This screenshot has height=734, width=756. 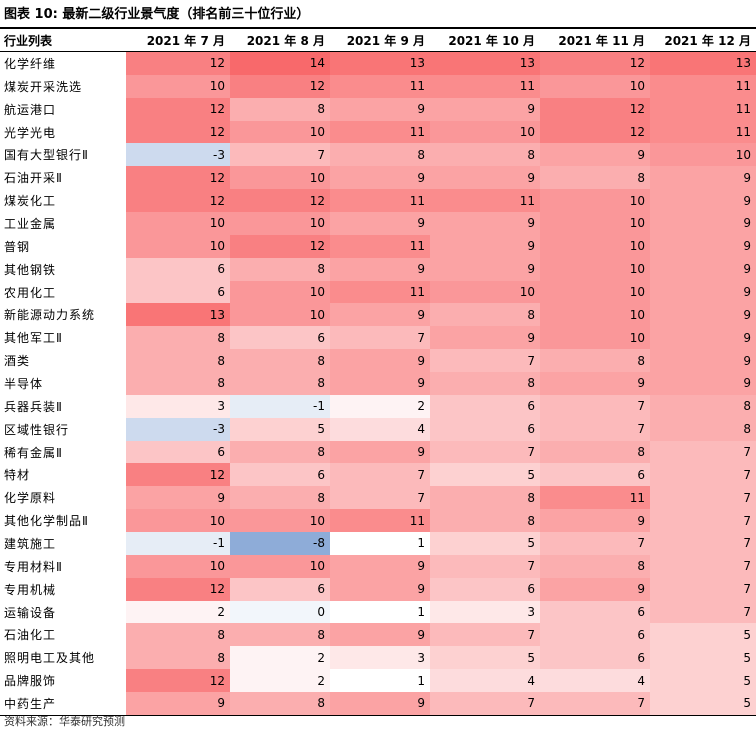 What do you see at coordinates (63, 543) in the screenshot?
I see `row-label: 建筑施工` at bounding box center [63, 543].